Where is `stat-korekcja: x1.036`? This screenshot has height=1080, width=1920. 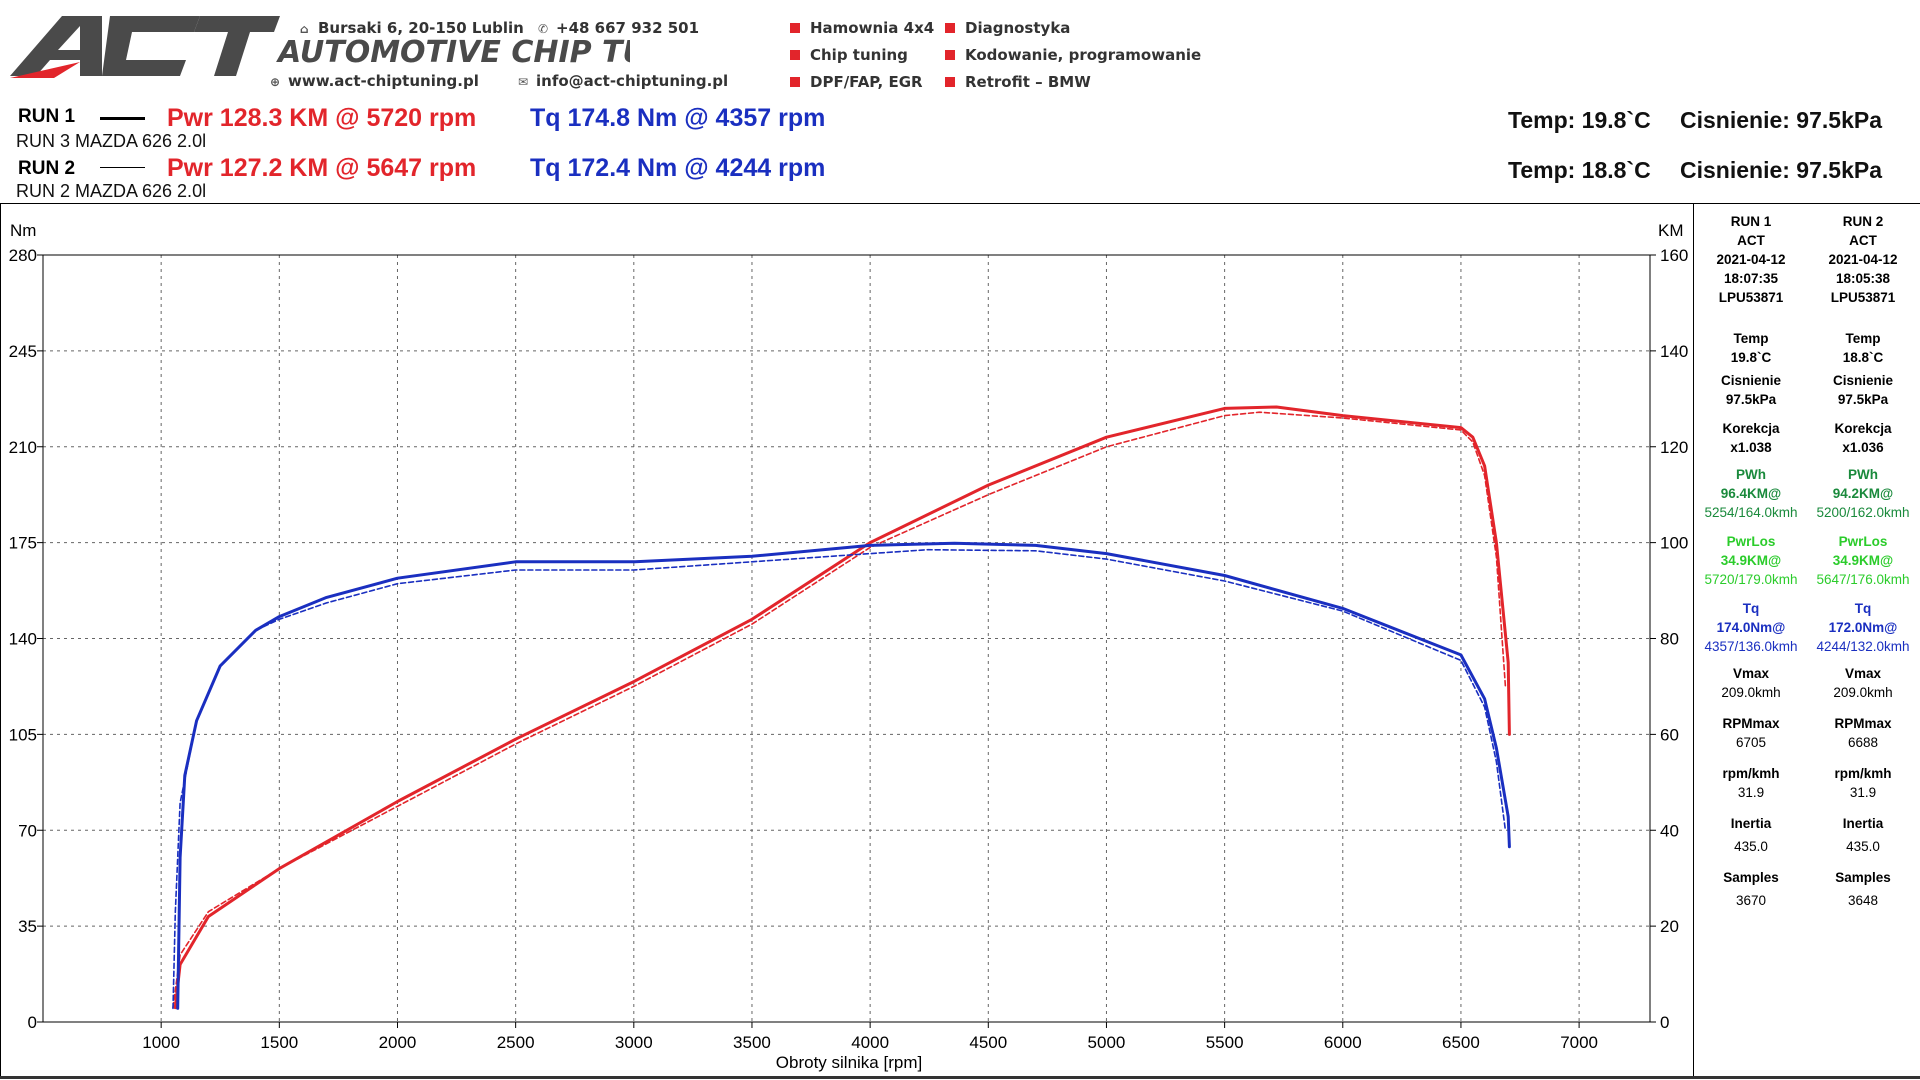 stat-korekcja: x1.036 is located at coordinates (1863, 447).